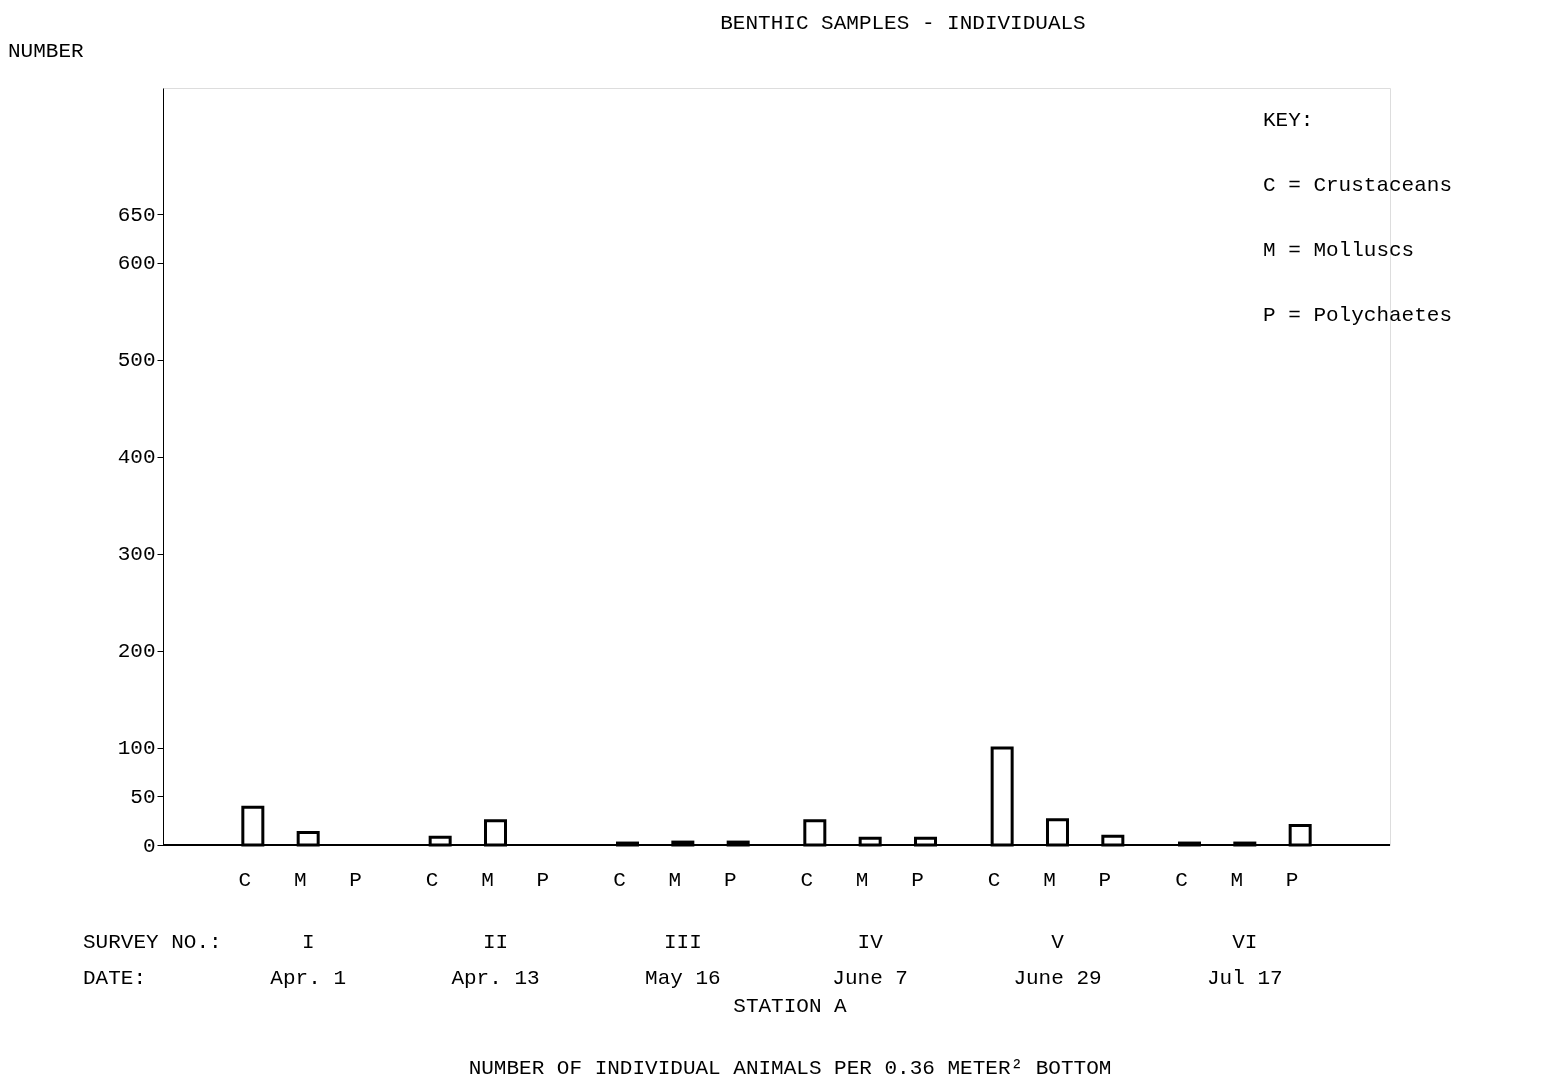  What do you see at coordinates (1245, 978) in the screenshot?
I see `text: Jul 17` at bounding box center [1245, 978].